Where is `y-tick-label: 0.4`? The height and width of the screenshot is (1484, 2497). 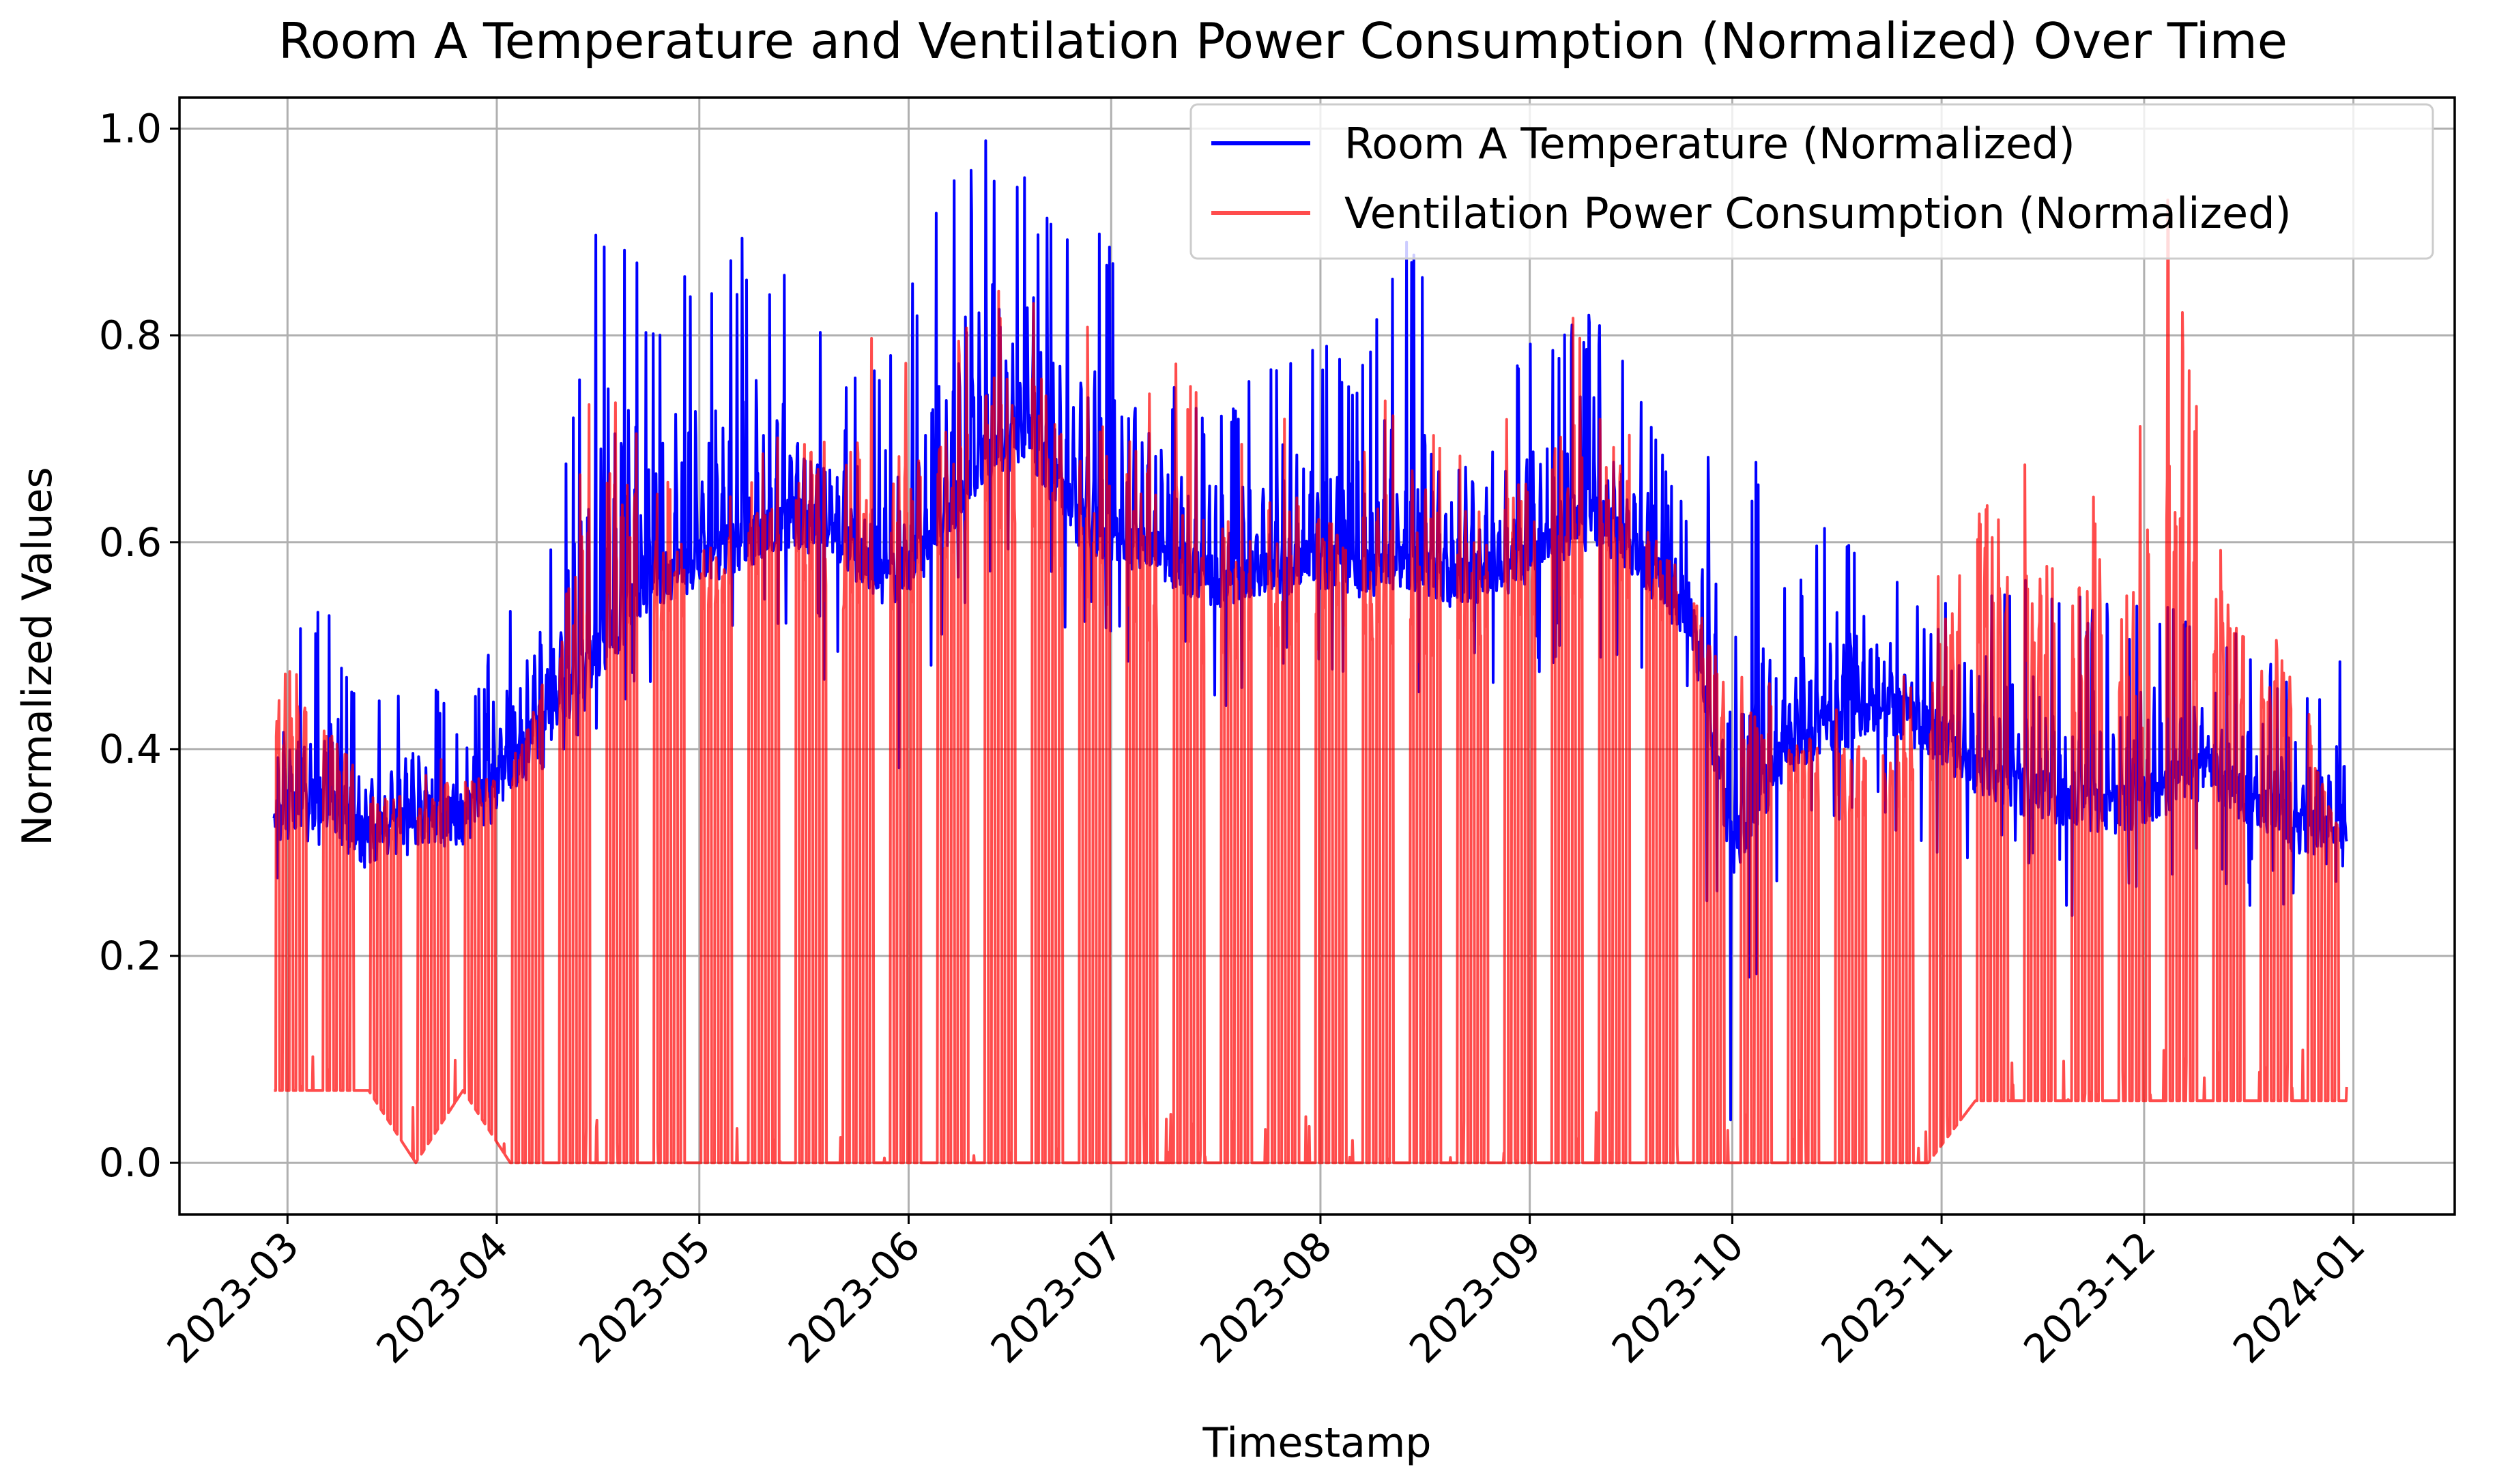 y-tick-label: 0.4 is located at coordinates (130, 749).